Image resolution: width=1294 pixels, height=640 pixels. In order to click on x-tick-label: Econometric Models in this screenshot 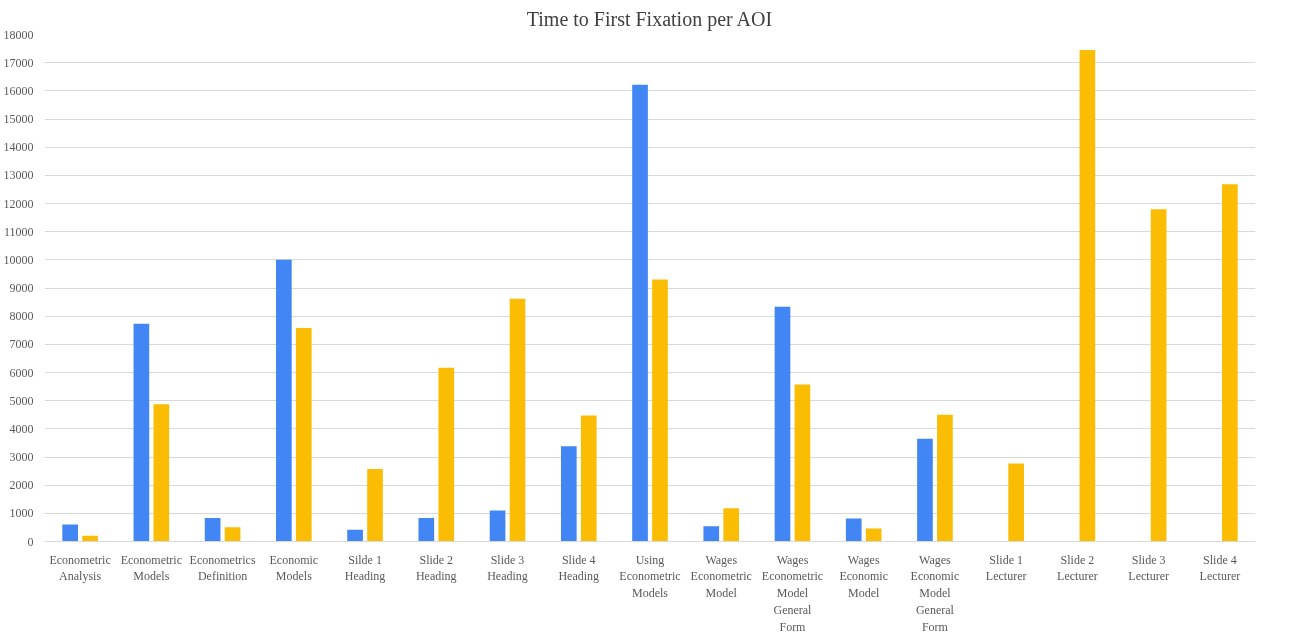, I will do `click(151, 568)`.